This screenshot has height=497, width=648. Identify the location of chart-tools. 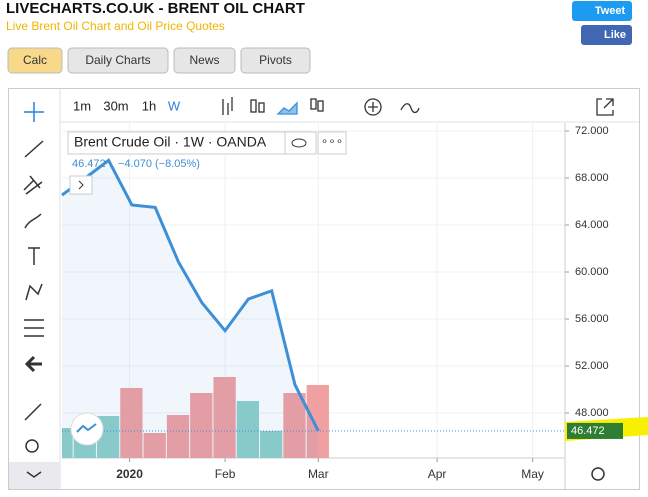
(418, 106).